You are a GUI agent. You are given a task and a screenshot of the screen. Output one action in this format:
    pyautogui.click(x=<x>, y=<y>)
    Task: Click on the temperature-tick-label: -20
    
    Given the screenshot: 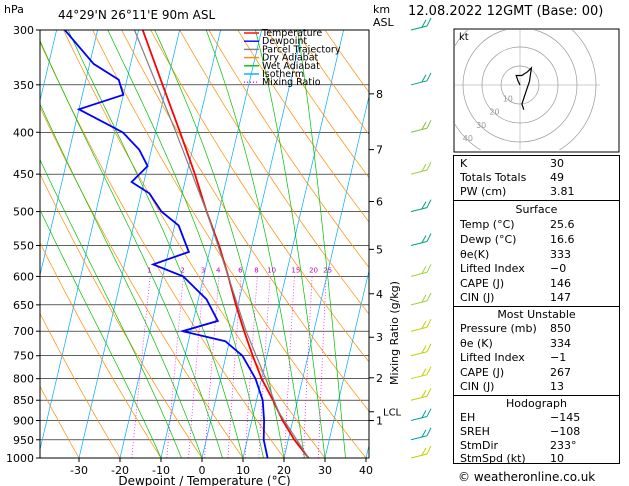 What is the action you would take?
    pyautogui.click(x=120, y=470)
    